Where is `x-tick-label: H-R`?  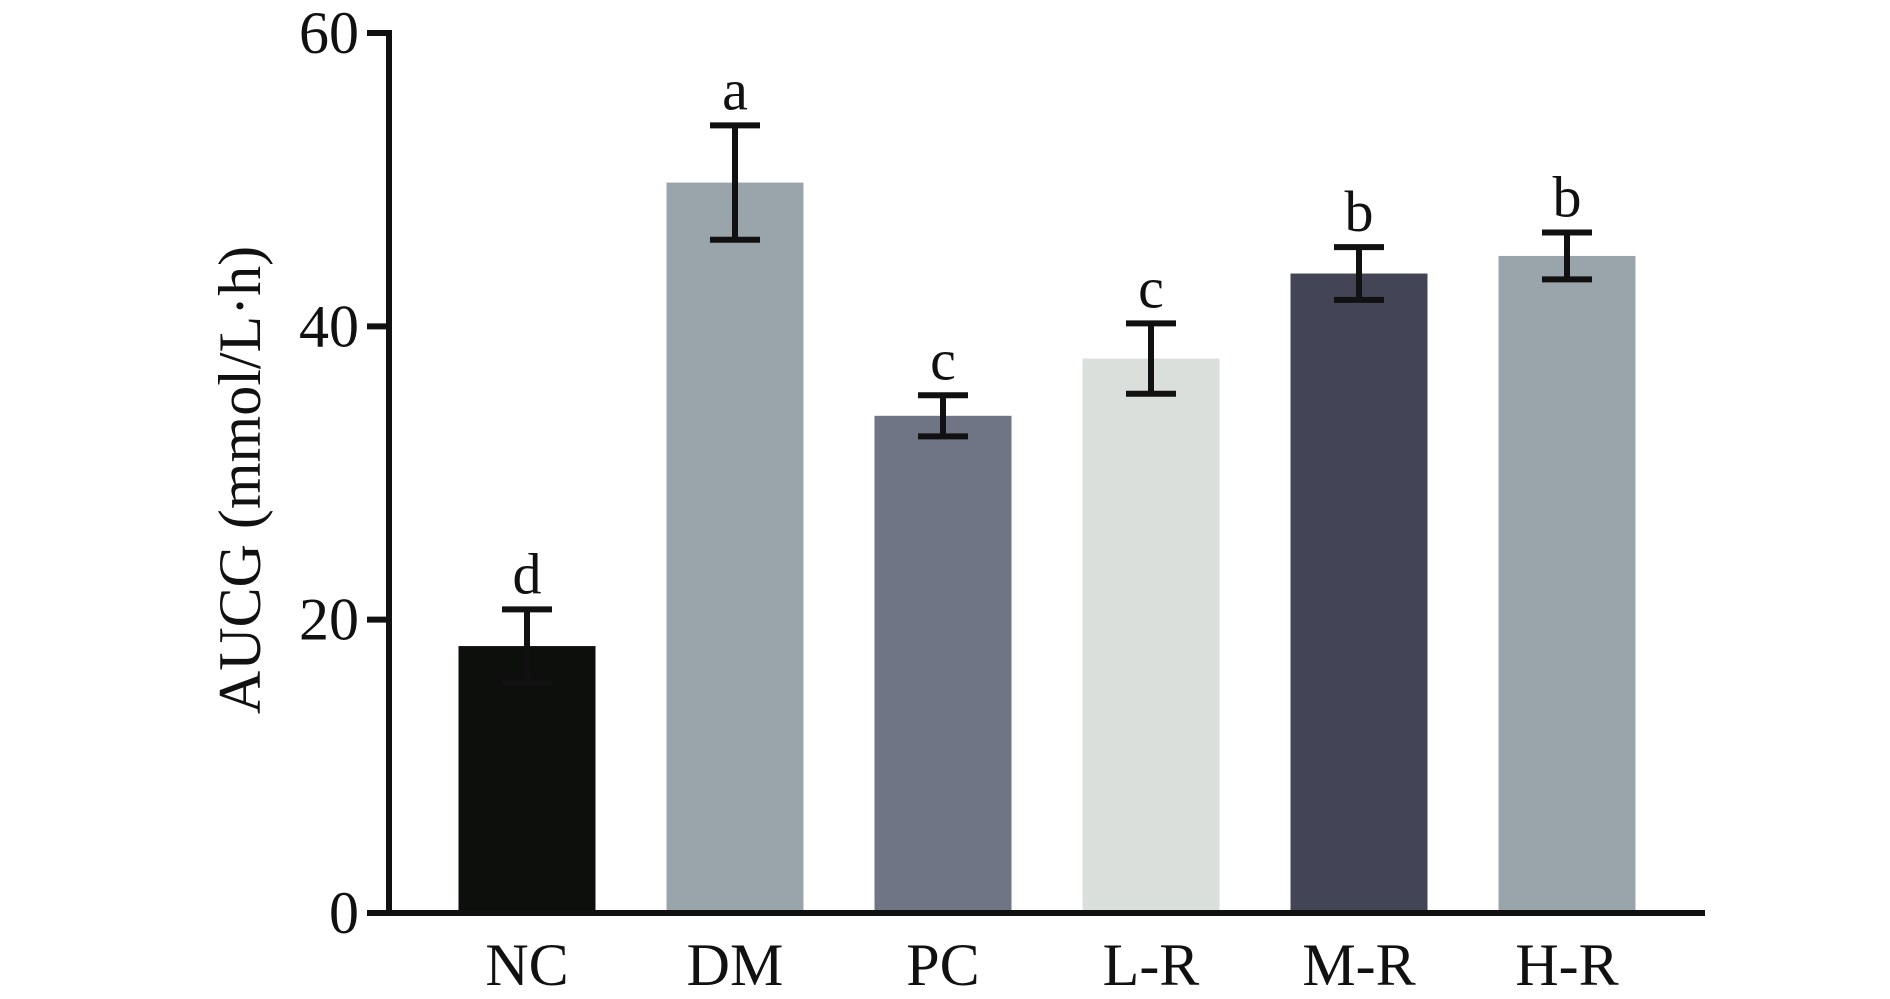
x-tick-label: H-R is located at coordinates (1566, 965).